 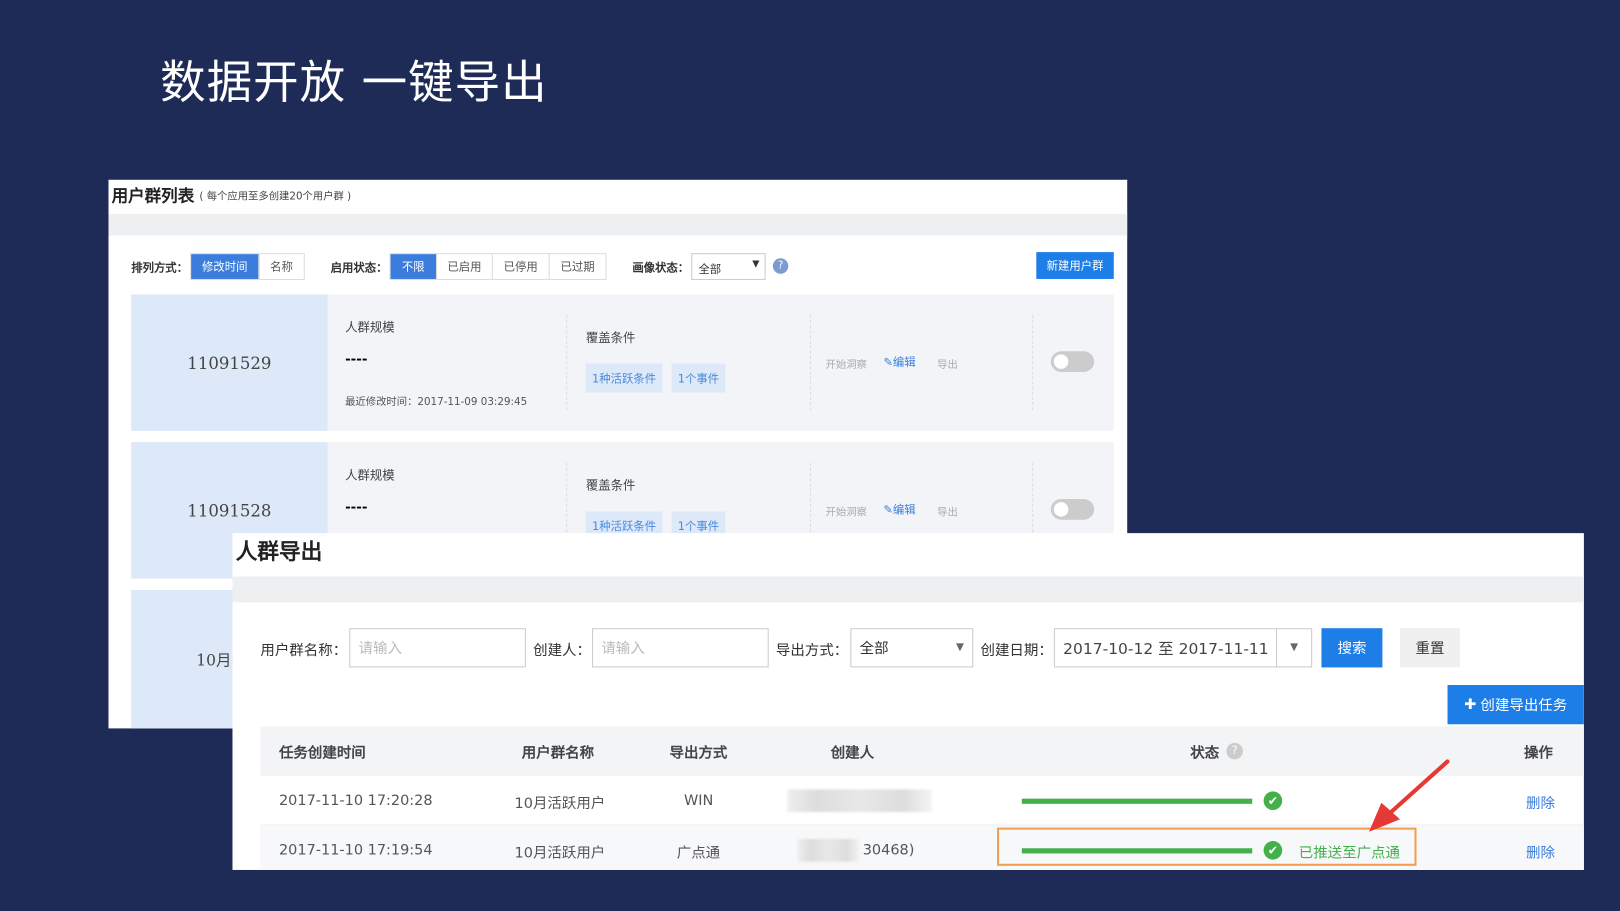 I want to click on portrait-label: 画像状态：, so click(x=661, y=268).